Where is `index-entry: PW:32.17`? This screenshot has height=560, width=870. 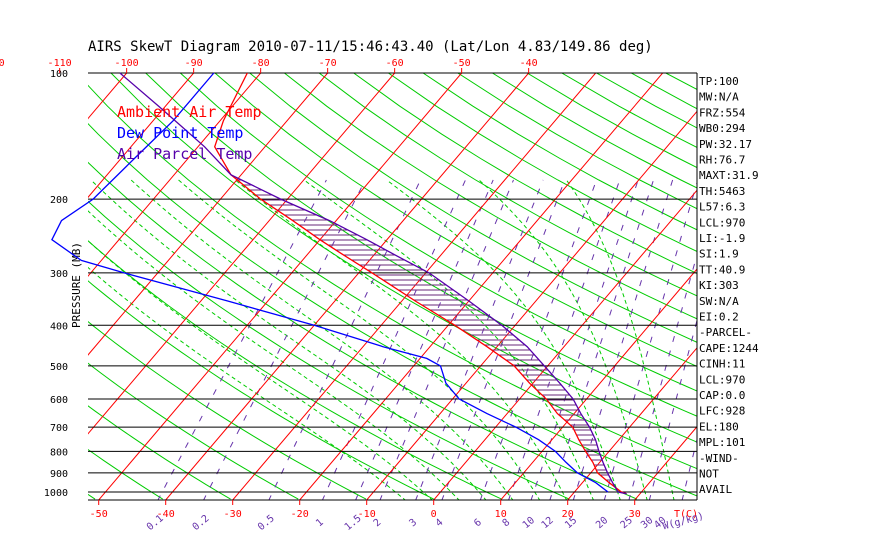
index-entry: PW:32.17 is located at coordinates (725, 144).